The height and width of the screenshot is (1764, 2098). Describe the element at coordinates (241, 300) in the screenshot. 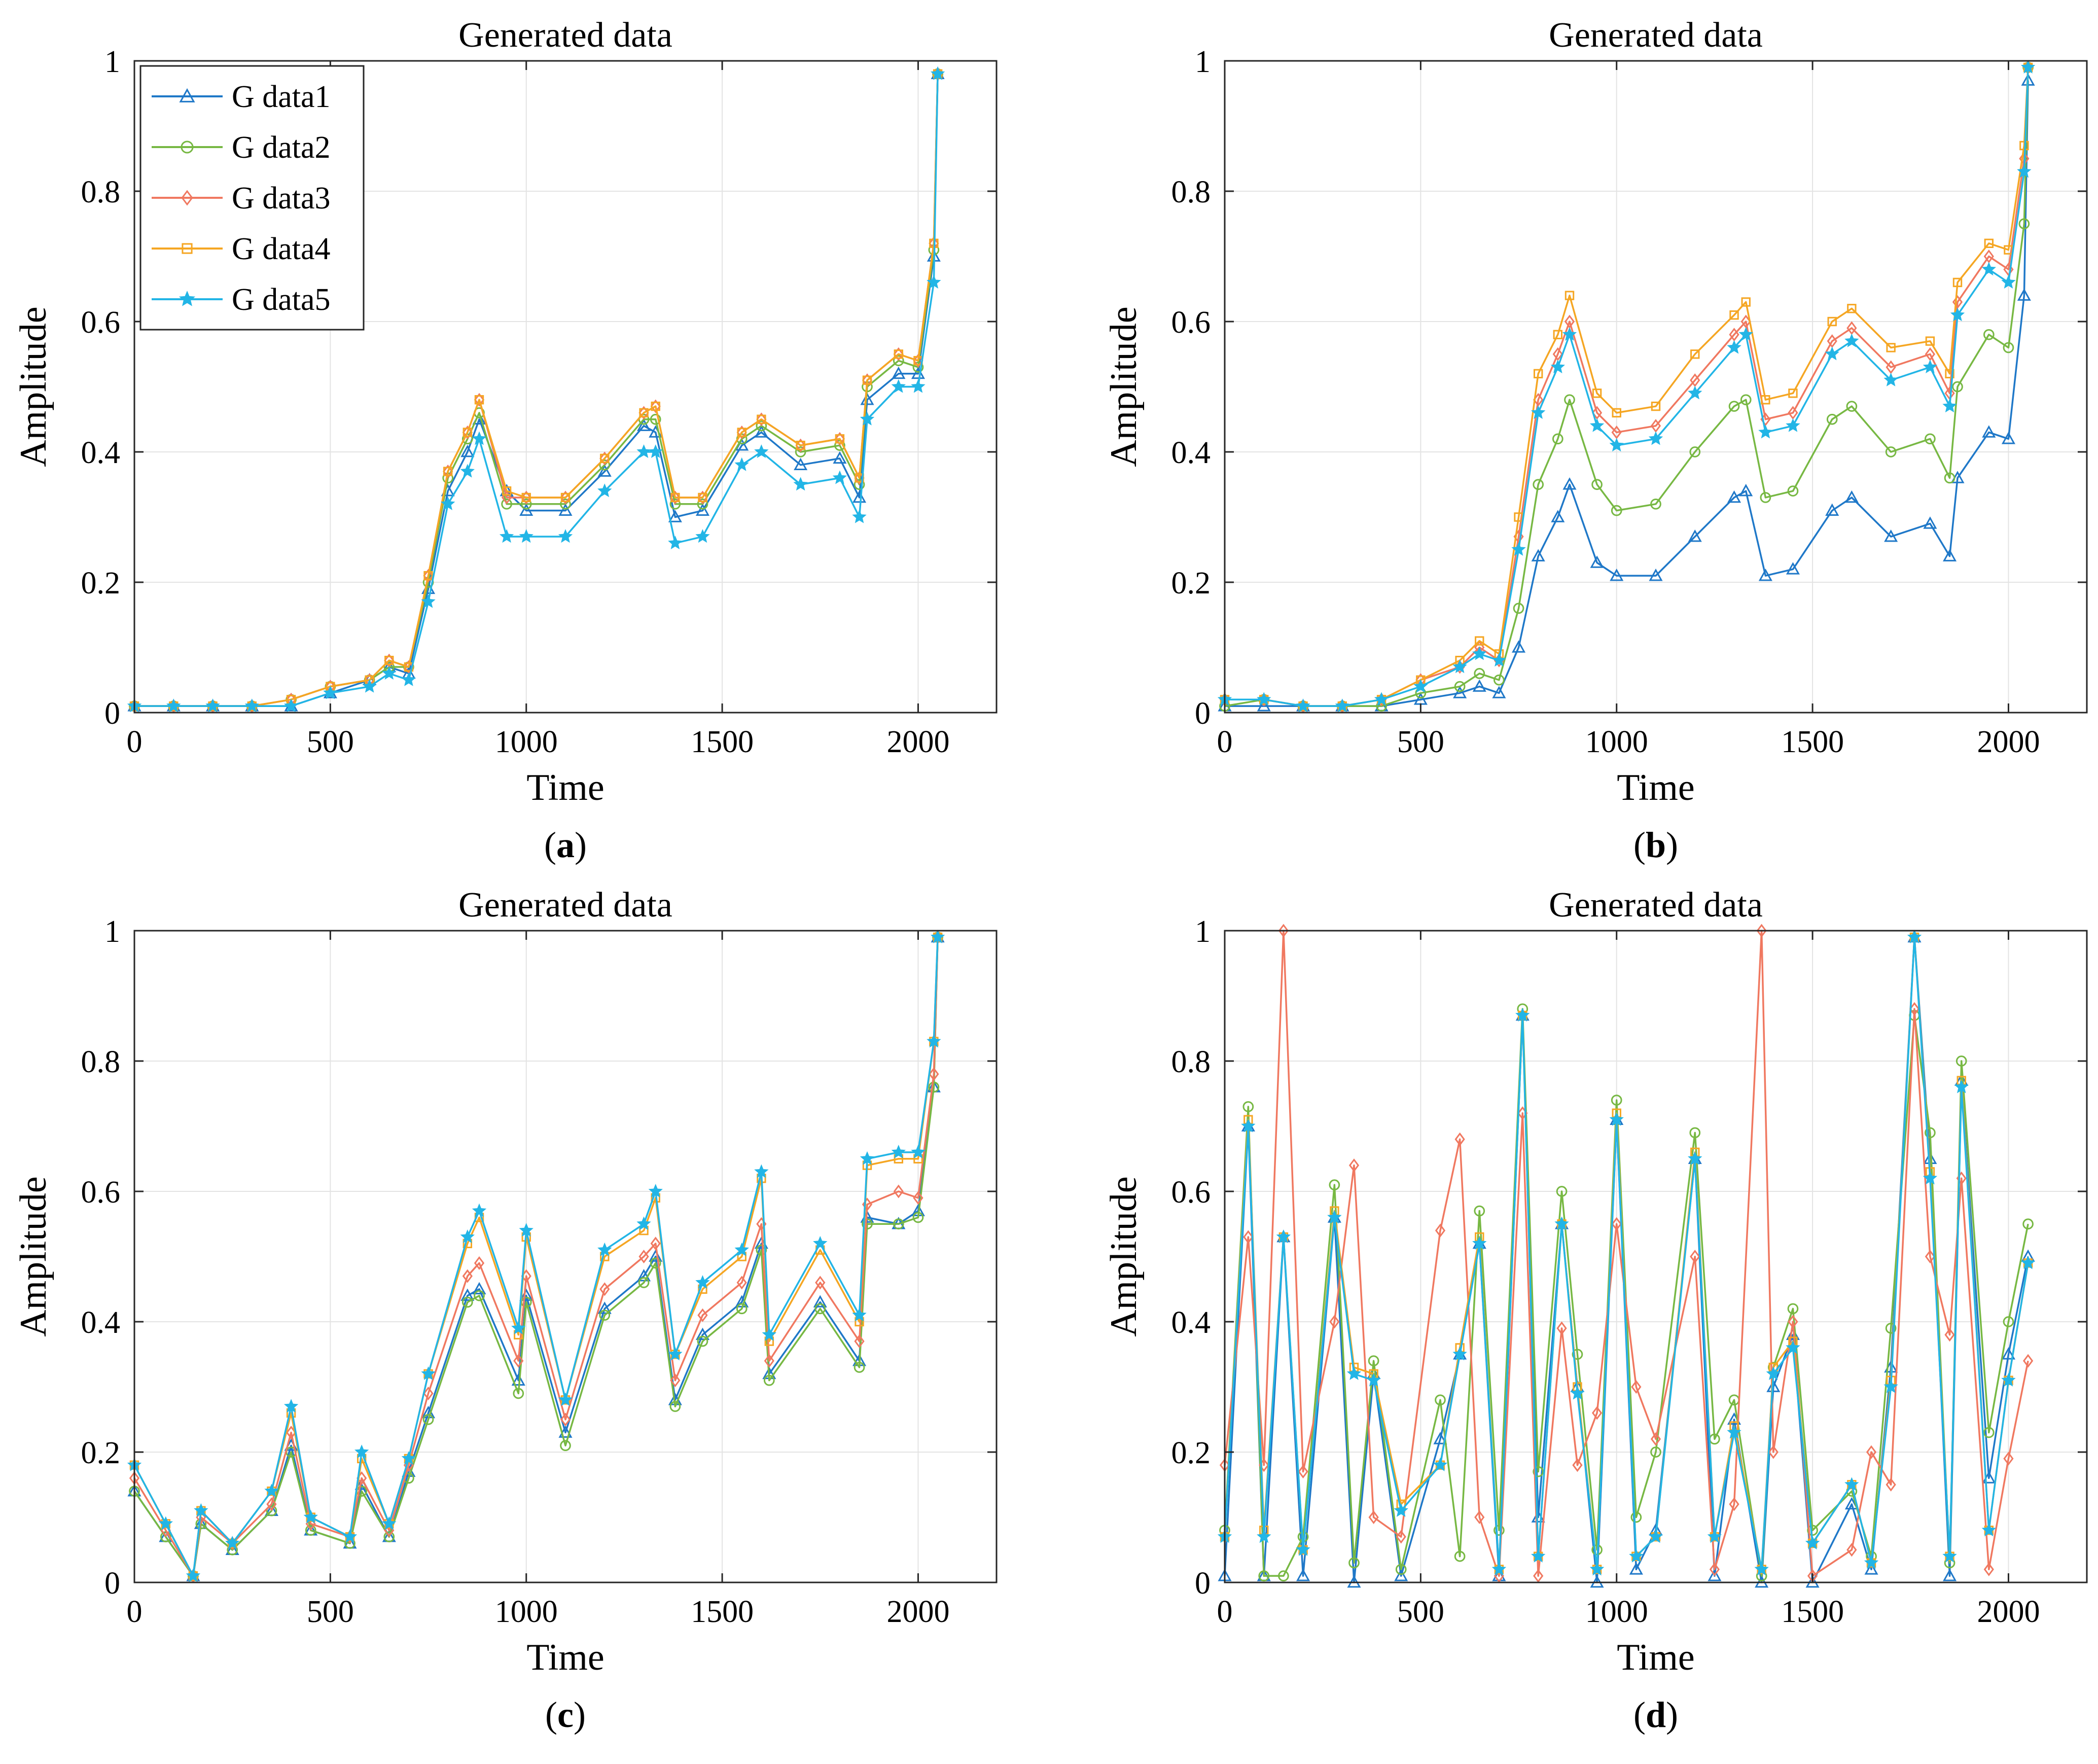

I see `legend-entry: G data5` at that location.